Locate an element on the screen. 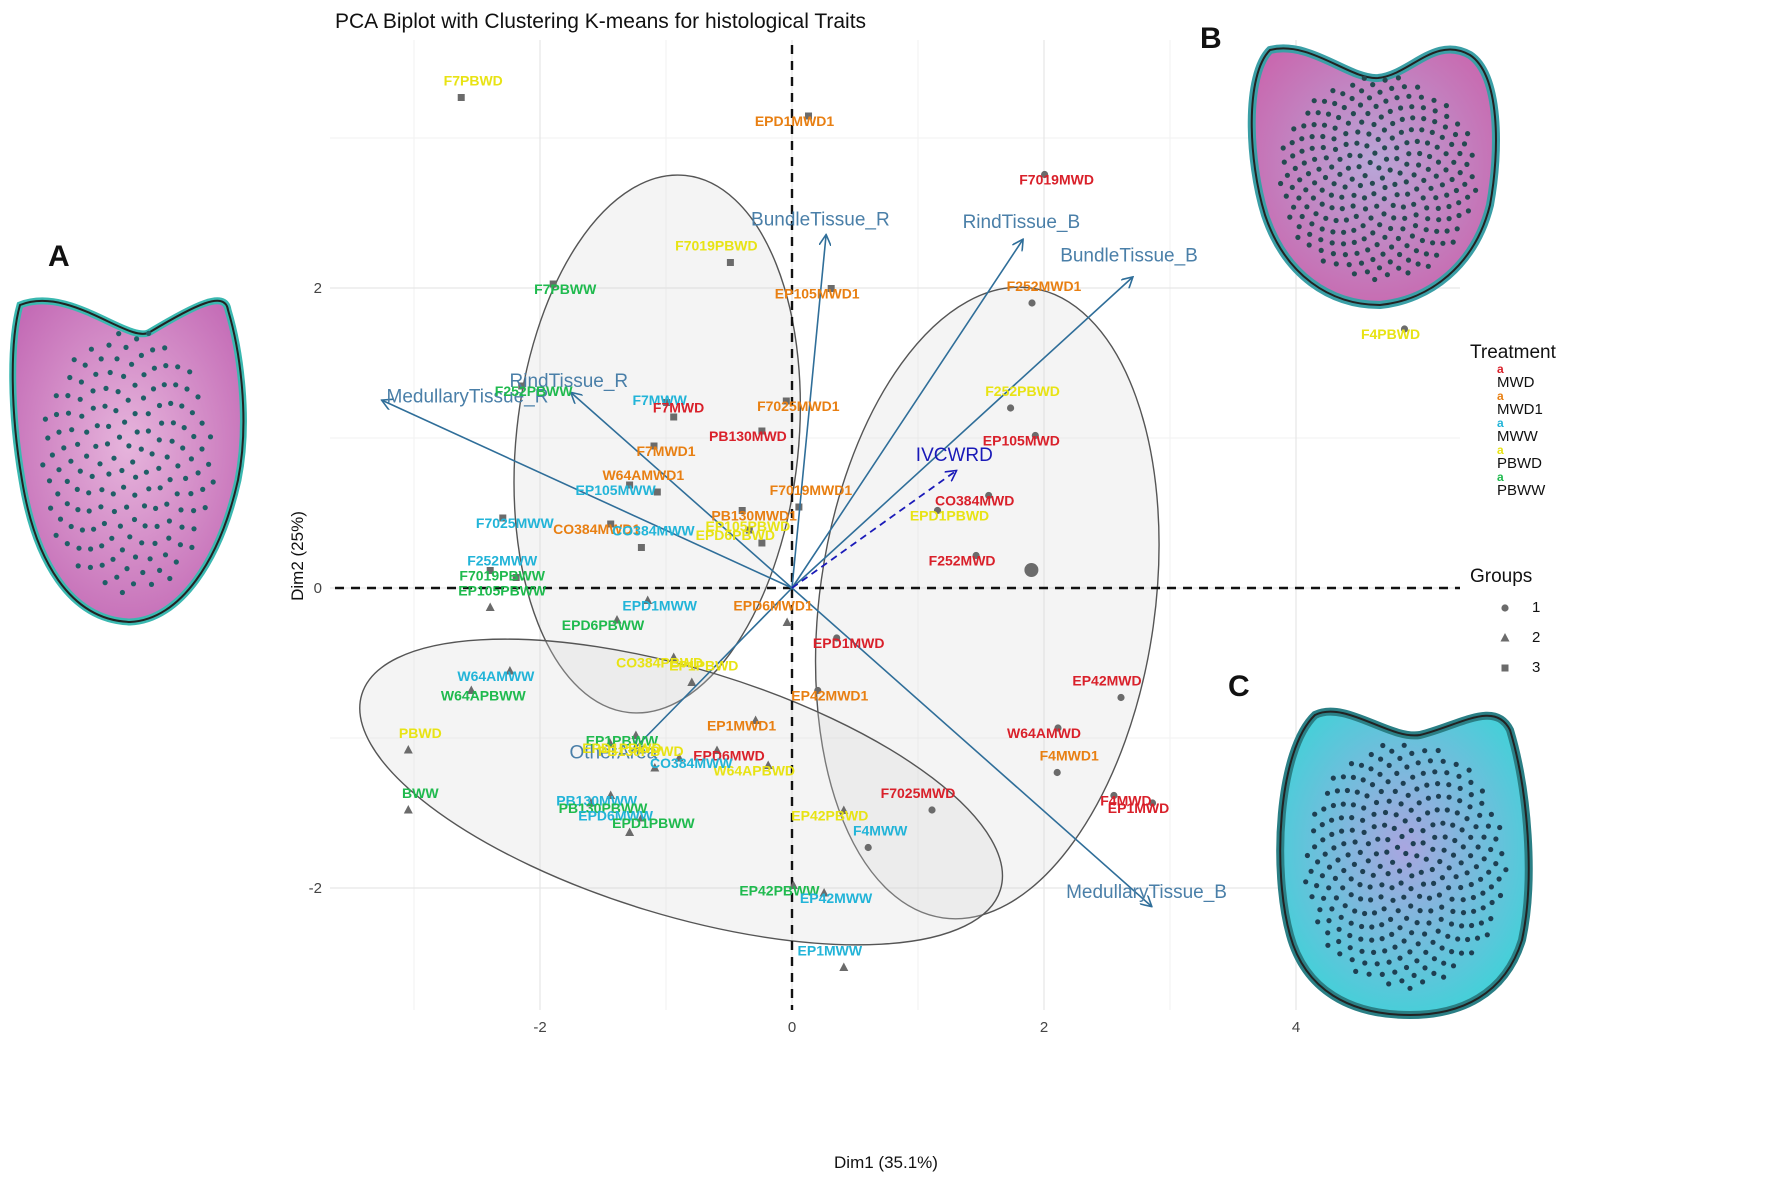  point-label: EP105MWD1 is located at coordinates (817, 294).